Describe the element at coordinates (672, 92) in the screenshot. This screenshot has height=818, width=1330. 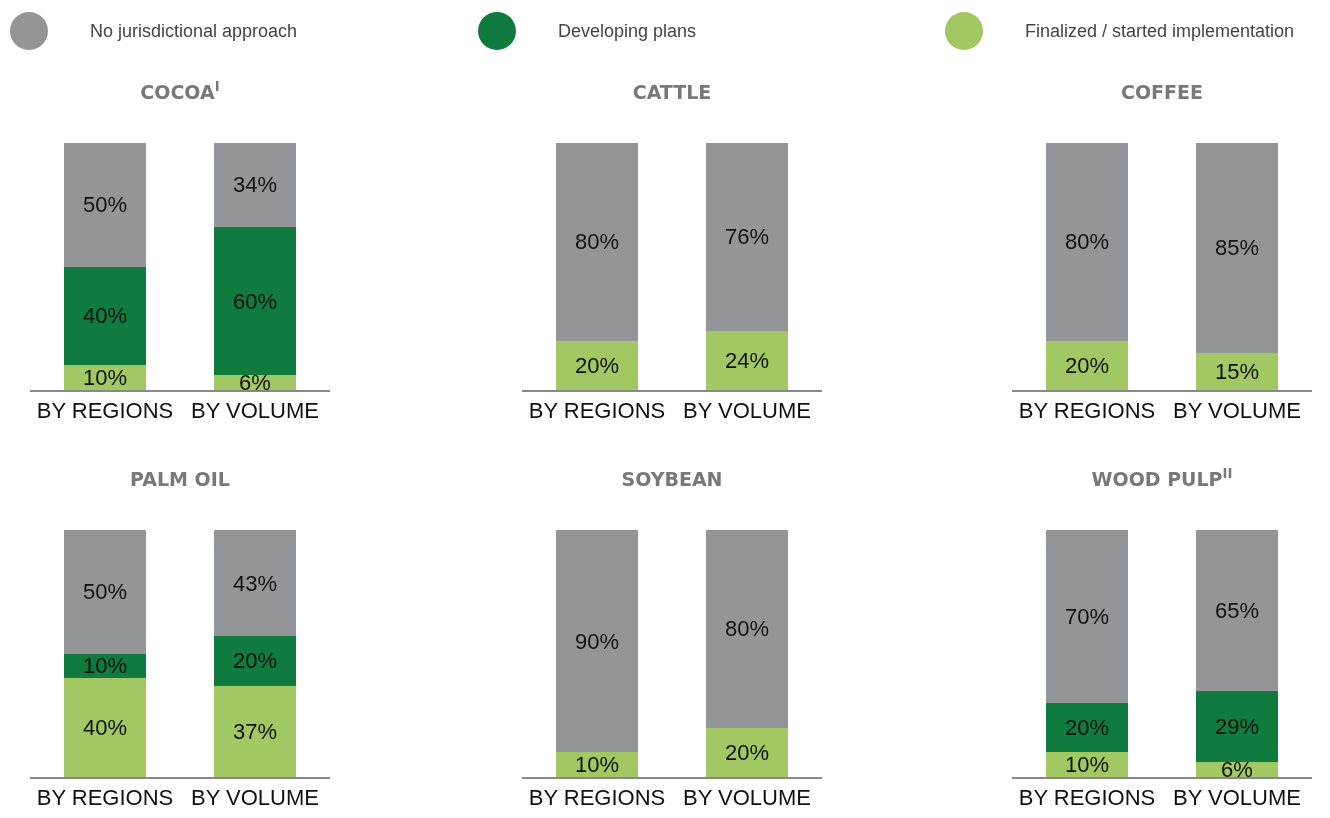
I see `chart-title: CATTLE` at that location.